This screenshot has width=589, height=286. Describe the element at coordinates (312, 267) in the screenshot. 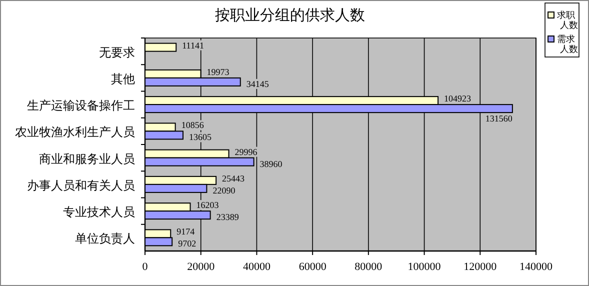

I see `x-tick-label: 60000` at that location.